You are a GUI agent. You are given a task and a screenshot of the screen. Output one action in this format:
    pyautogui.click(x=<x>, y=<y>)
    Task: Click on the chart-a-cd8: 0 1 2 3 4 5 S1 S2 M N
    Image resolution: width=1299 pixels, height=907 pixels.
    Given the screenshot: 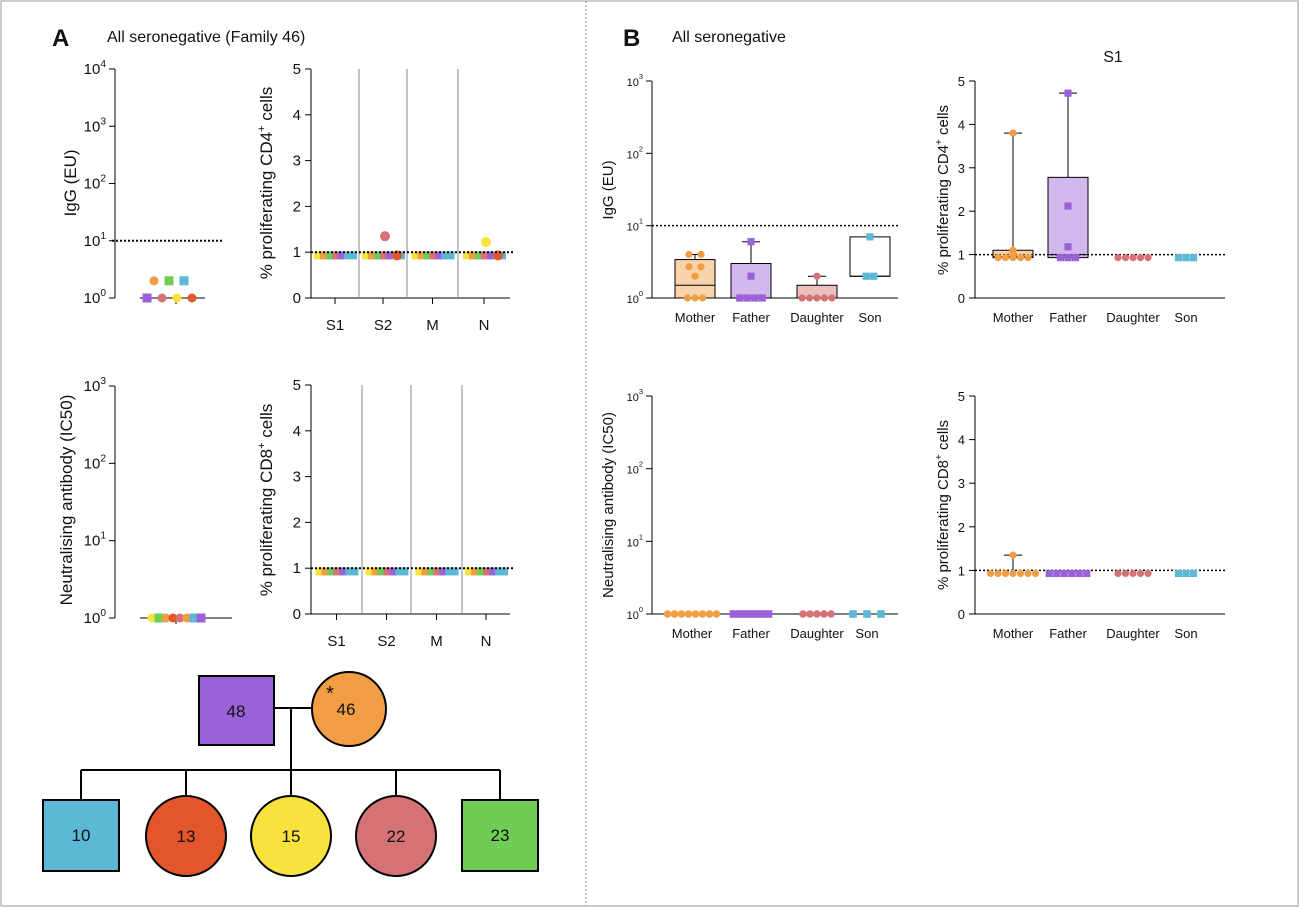 What is the action you would take?
    pyautogui.click(x=404, y=513)
    